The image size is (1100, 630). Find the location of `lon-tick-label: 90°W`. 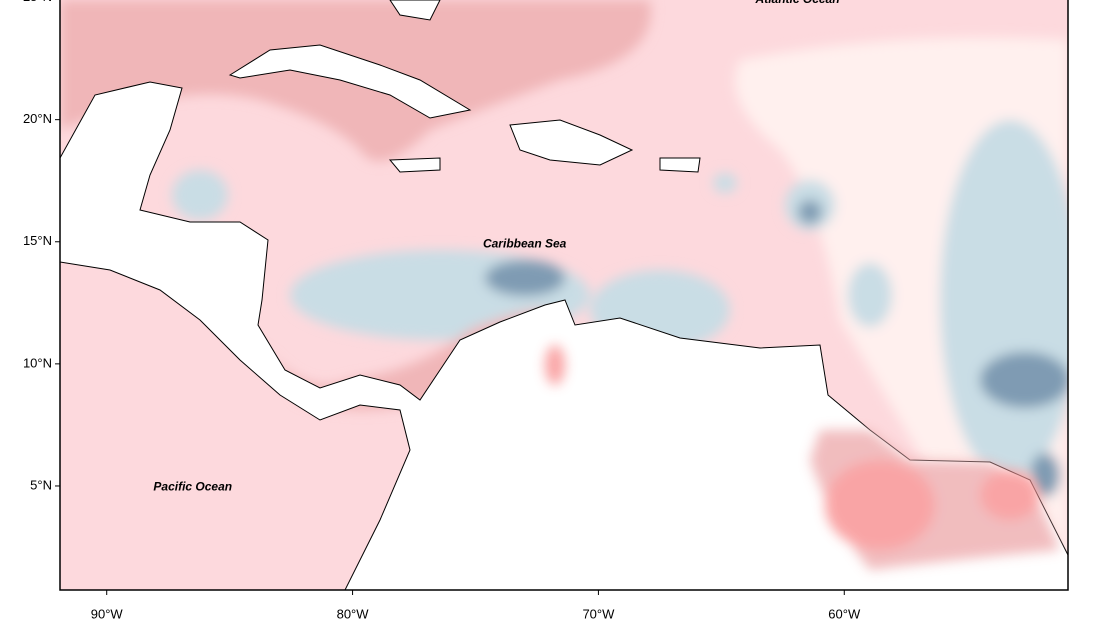

lon-tick-label: 90°W is located at coordinates (107, 613).